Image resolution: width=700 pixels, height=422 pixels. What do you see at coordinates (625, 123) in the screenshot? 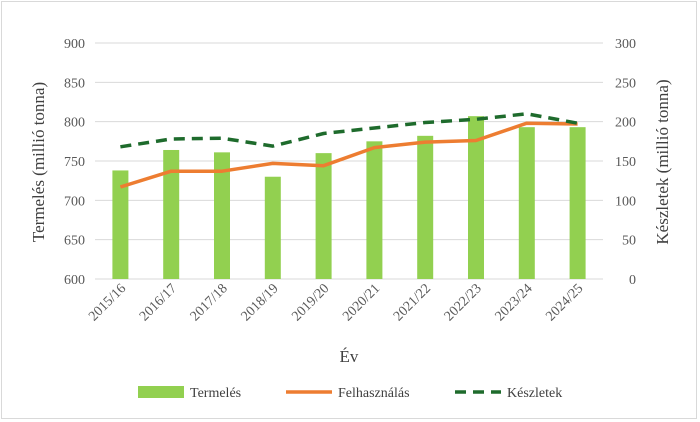
I see `y2-tick-label: 200` at bounding box center [625, 123].